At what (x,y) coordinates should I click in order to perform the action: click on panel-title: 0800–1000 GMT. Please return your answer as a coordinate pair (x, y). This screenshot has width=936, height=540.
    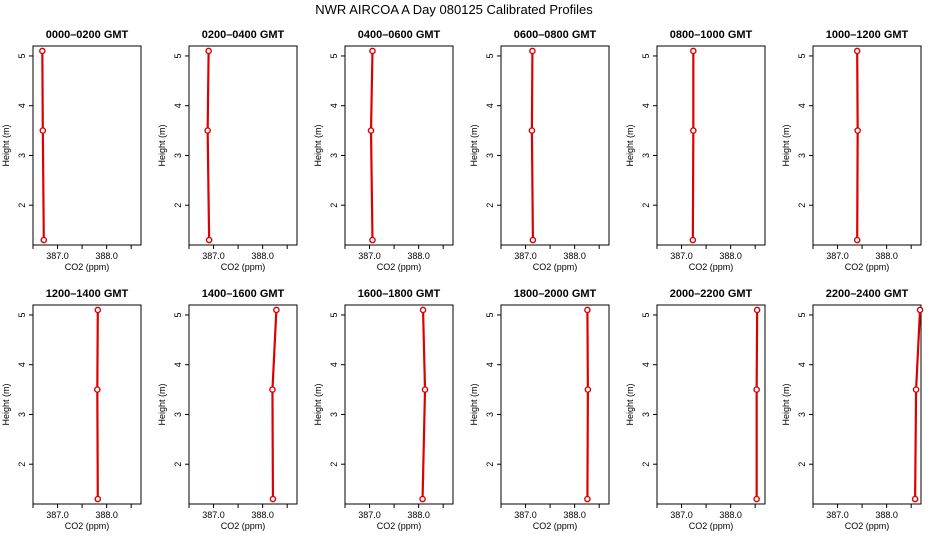
    Looking at the image, I should click on (711, 35).